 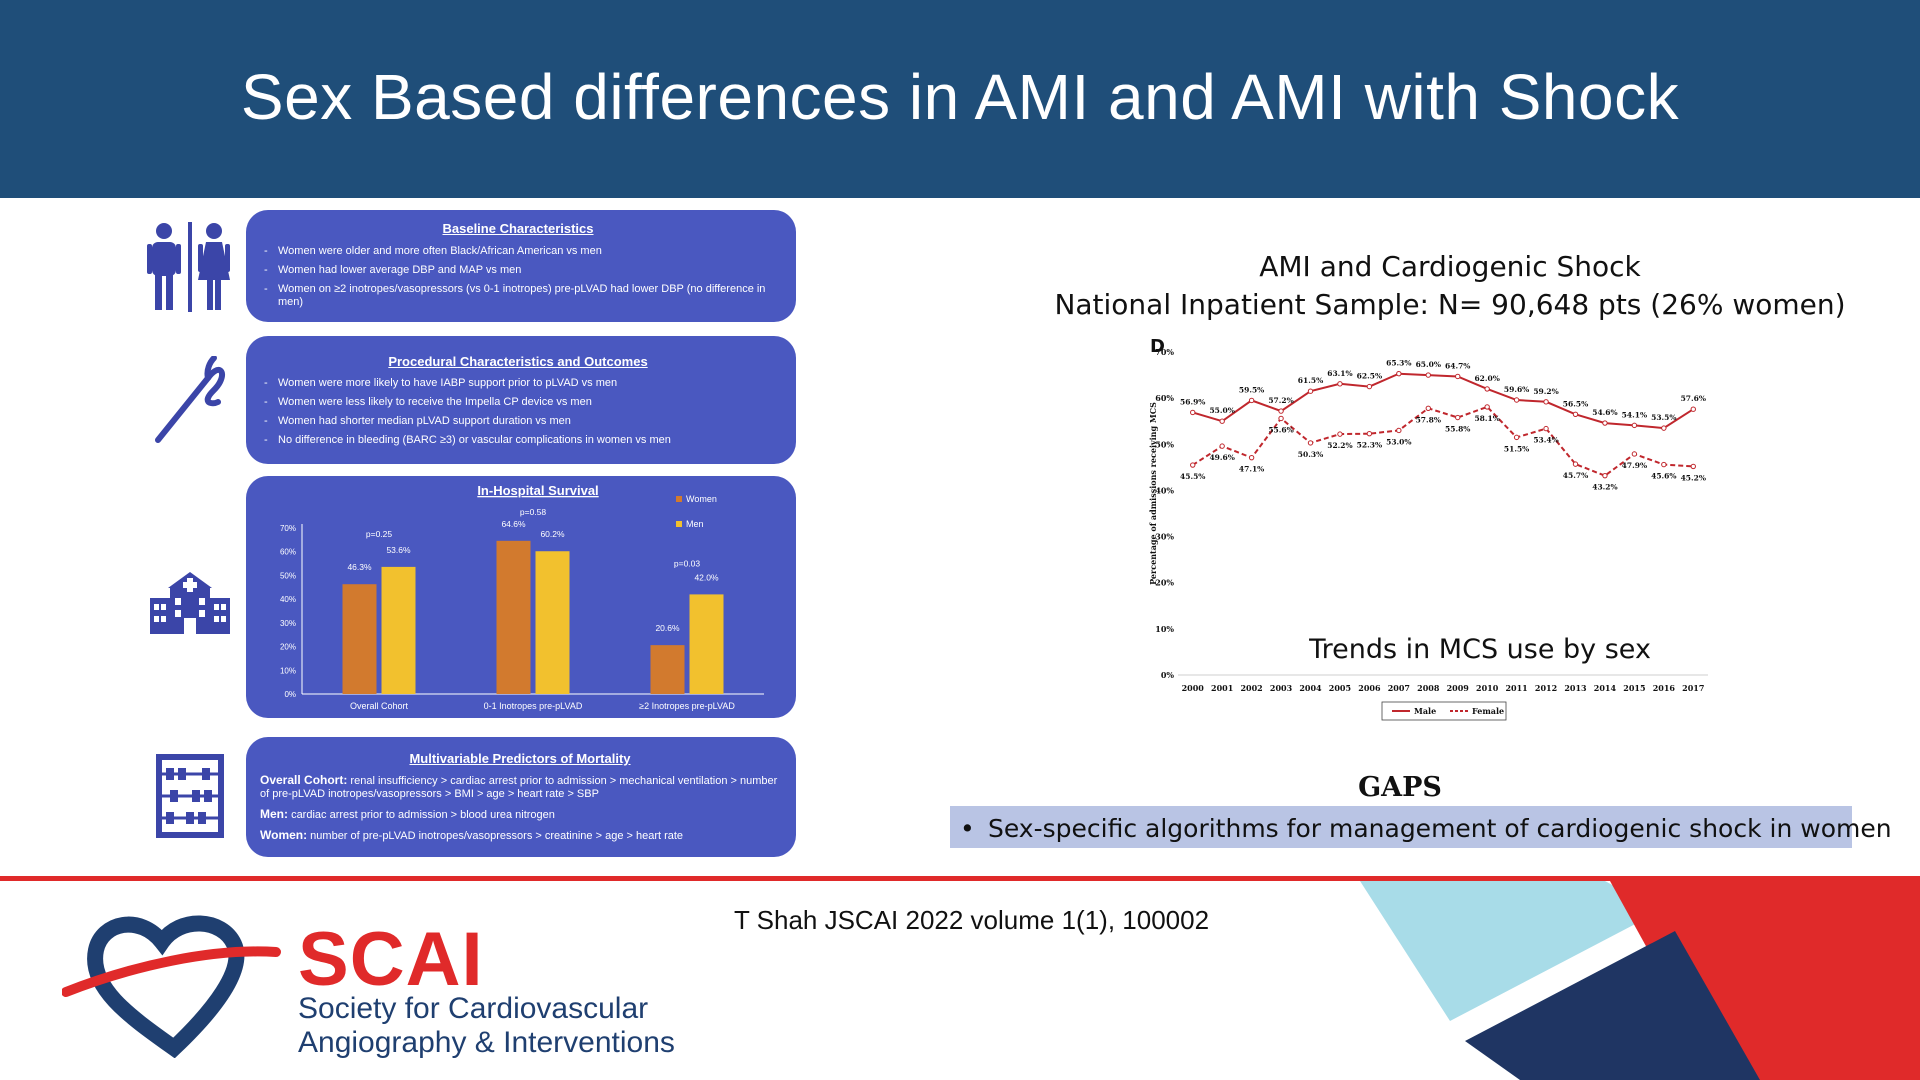 What do you see at coordinates (1398, 363) in the screenshot?
I see `data-label: 65.3%` at bounding box center [1398, 363].